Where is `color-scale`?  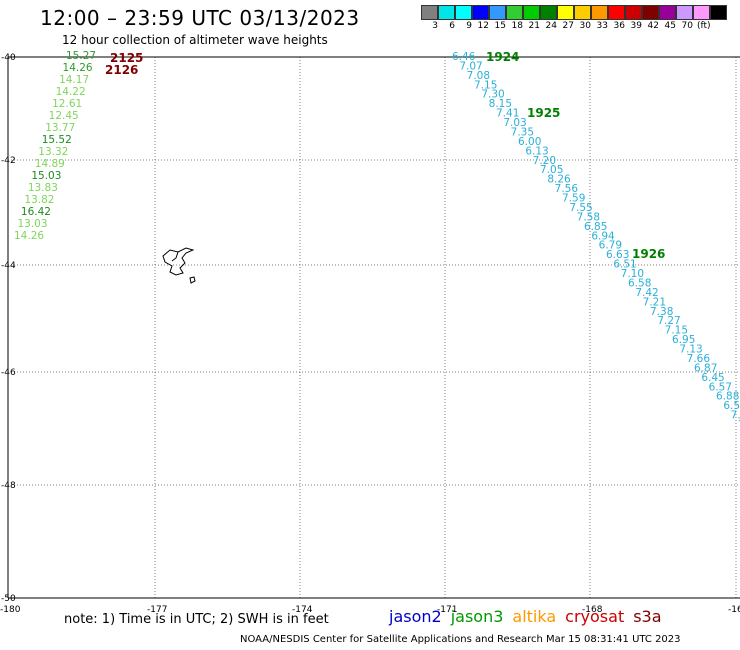 color-scale is located at coordinates (574, 12).